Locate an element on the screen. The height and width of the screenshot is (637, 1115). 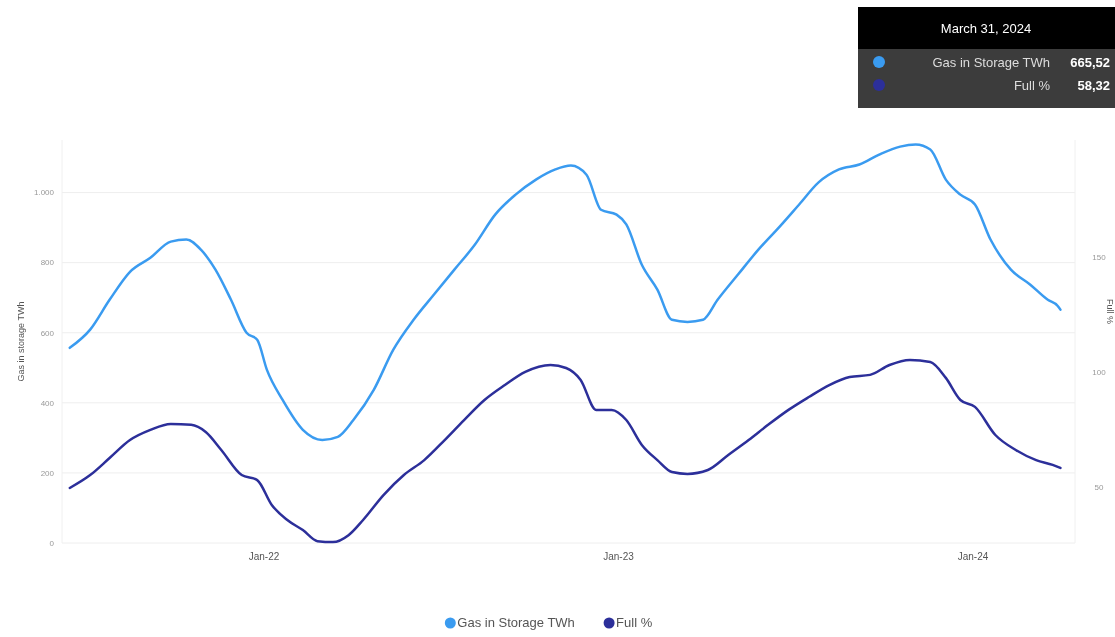
y2-tick-label: 50 is located at coordinates (1099, 487).